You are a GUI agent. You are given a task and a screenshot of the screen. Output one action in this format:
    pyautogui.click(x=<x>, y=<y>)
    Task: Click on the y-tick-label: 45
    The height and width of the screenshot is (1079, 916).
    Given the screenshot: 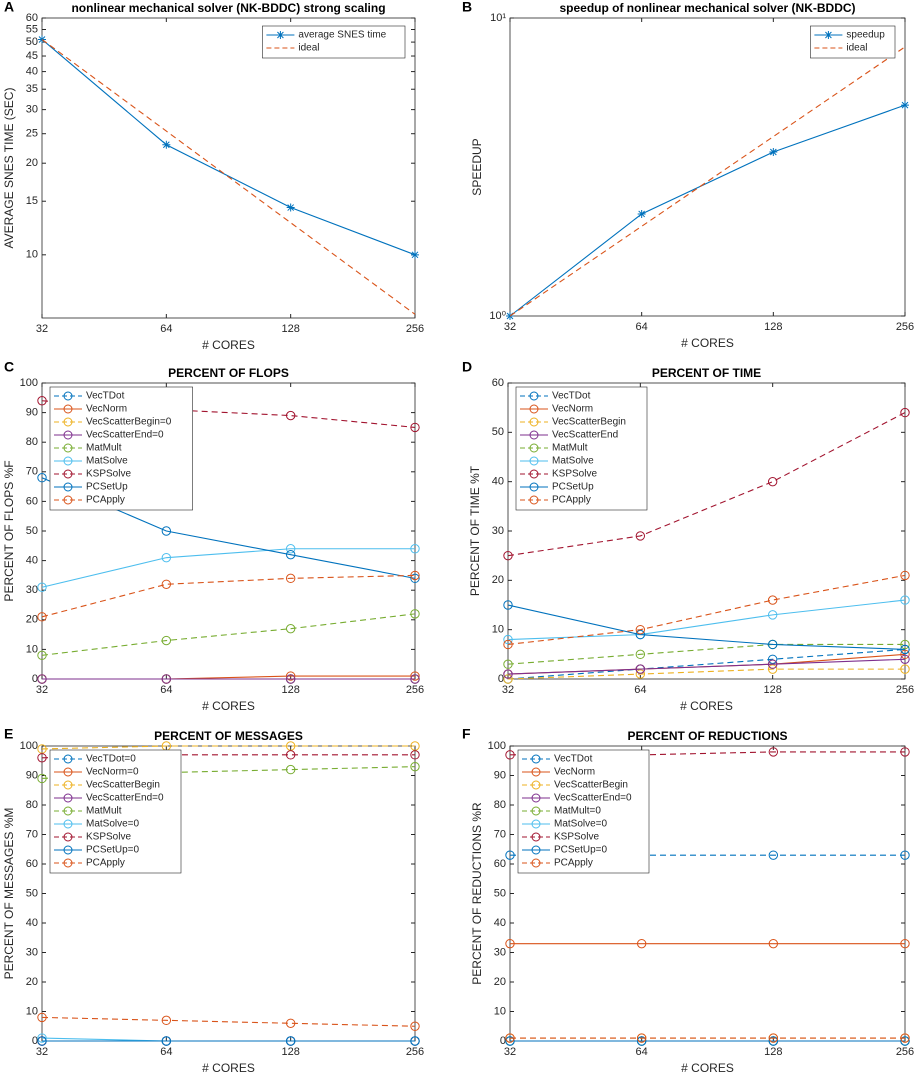 What is the action you would take?
    pyautogui.click(x=32, y=56)
    